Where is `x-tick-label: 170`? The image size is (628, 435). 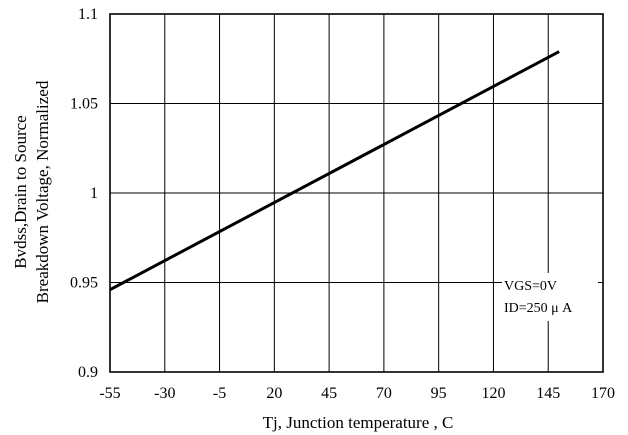
x-tick-label: 170 is located at coordinates (603, 393).